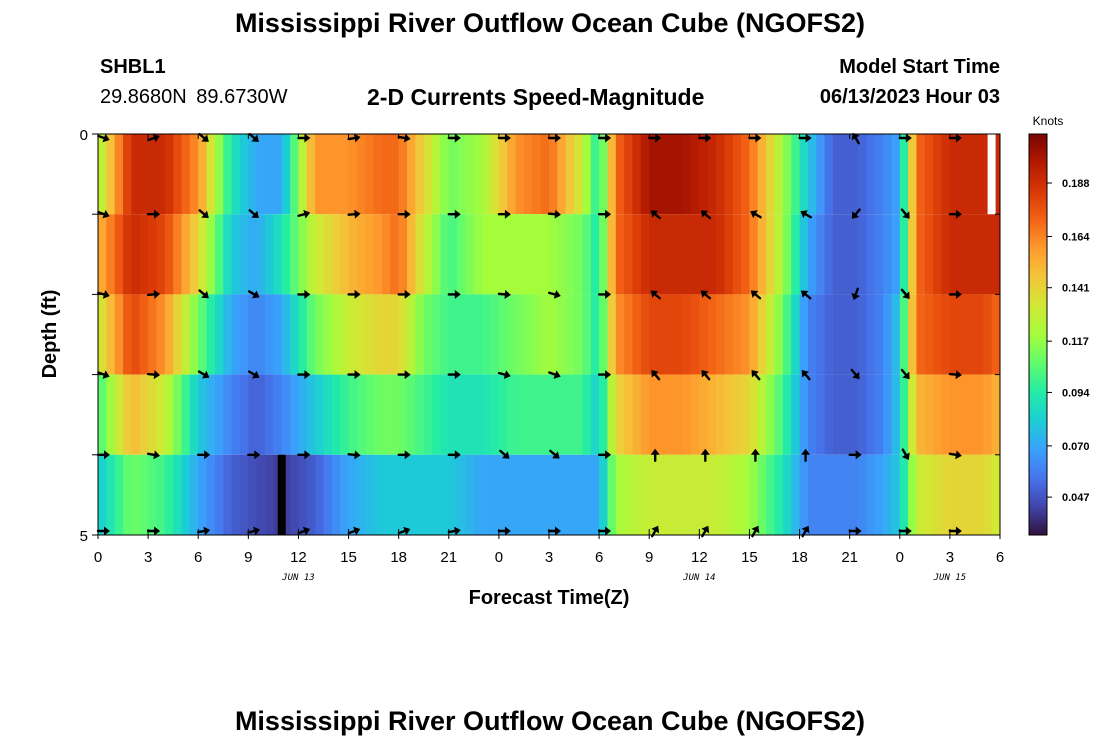  I want to click on x-tick-label: 18, so click(799, 557).